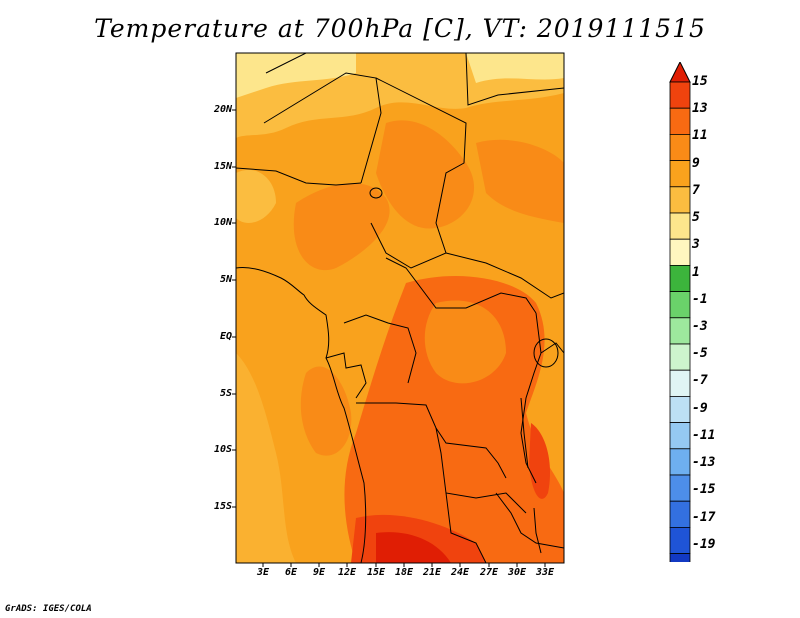 The image size is (800, 618). What do you see at coordinates (696, 272) in the screenshot?
I see `colorbar-label: 1` at bounding box center [696, 272].